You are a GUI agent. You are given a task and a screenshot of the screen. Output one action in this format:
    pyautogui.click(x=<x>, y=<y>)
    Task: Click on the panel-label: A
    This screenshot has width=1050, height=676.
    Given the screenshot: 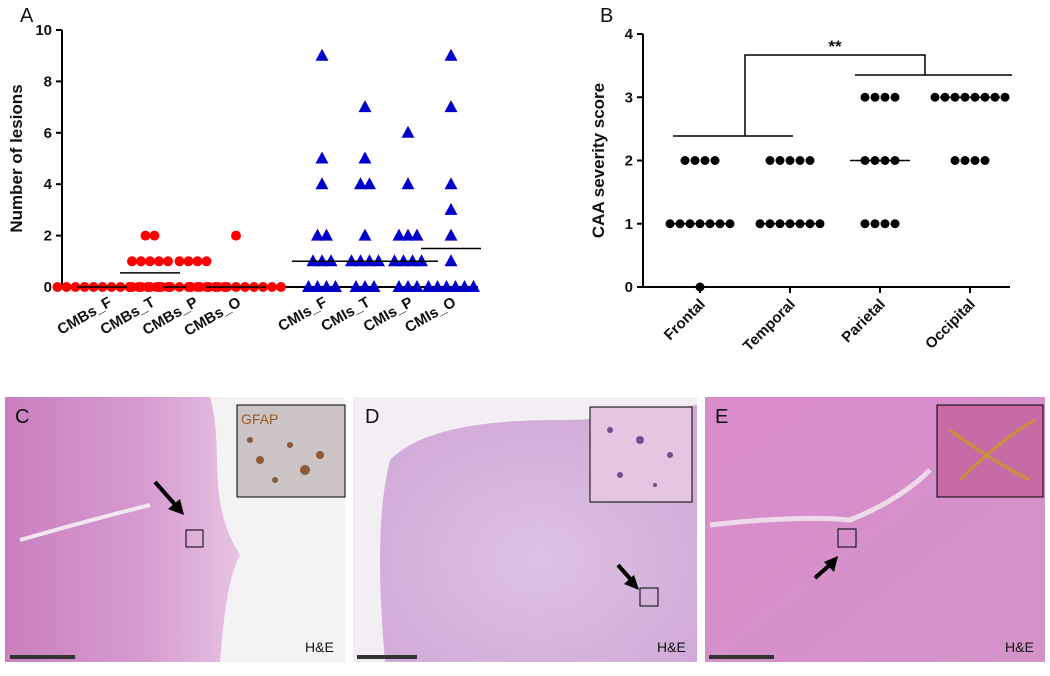 What is the action you would take?
    pyautogui.click(x=27, y=16)
    